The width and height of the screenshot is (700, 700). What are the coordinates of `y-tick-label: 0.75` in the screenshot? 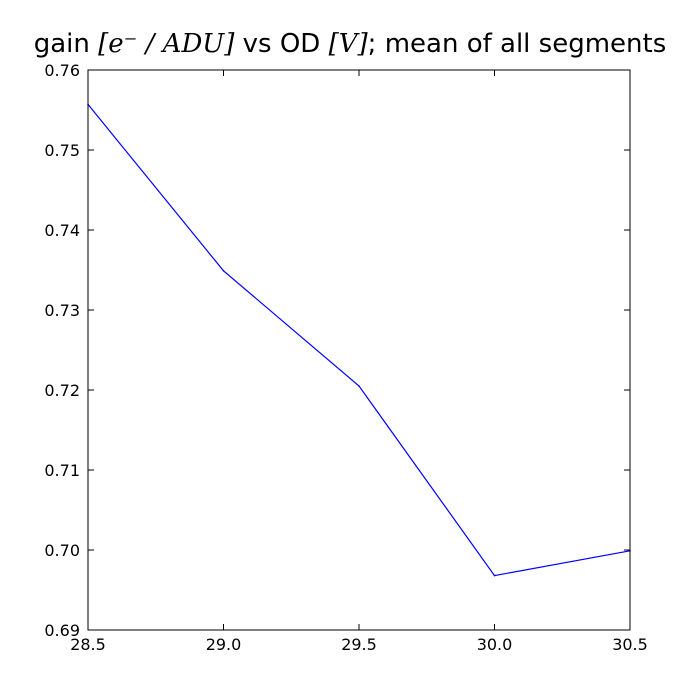 It's located at (62, 150).